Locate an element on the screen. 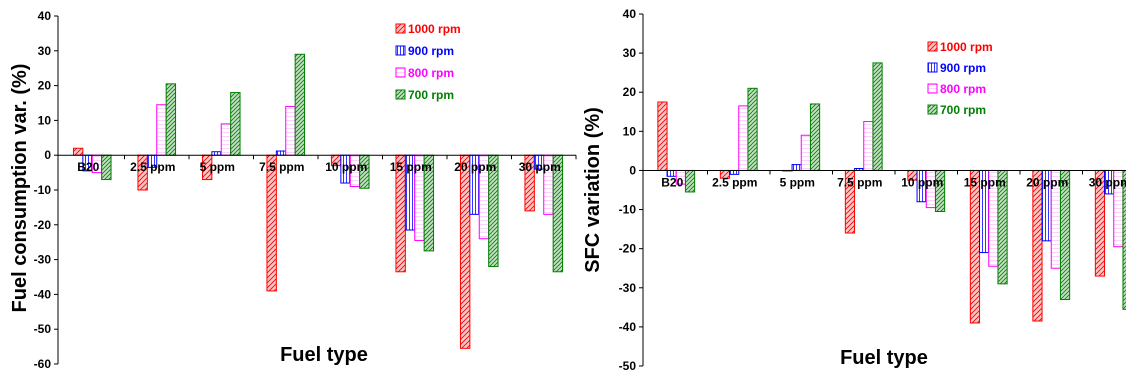 This screenshot has height=376, width=1126. bar-1000-rpm-7-5-ppm is located at coordinates (271, 223).